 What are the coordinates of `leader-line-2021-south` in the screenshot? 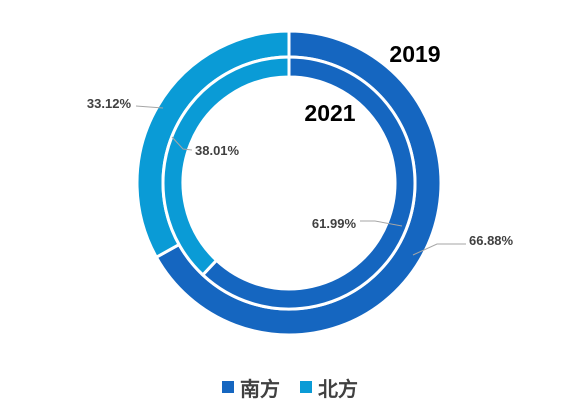 It's located at (381, 223).